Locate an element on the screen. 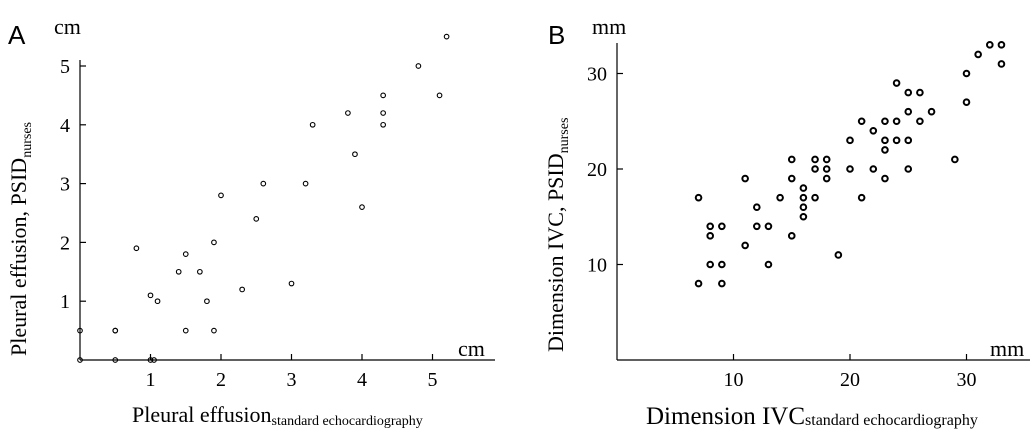 Image resolution: width=1030 pixels, height=433 pixels. panel-b-letter: B is located at coordinates (556, 35).